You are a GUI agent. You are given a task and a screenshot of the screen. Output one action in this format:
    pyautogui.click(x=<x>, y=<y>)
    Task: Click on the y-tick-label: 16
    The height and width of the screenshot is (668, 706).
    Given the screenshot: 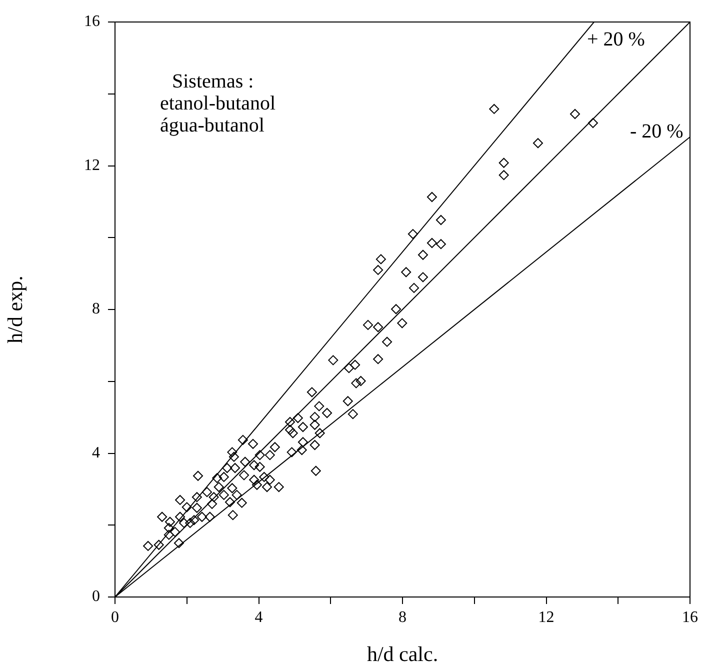 What is the action you would take?
    pyautogui.click(x=92, y=21)
    